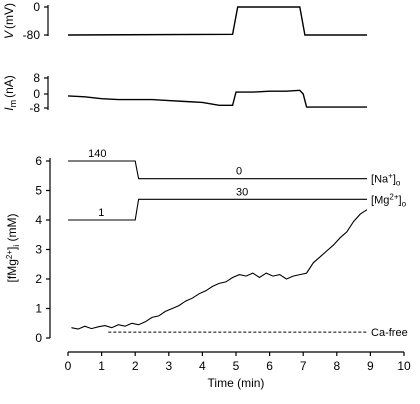 This screenshot has height=404, width=420. I want to click on na-label: [Na+]o, so click(386, 180).